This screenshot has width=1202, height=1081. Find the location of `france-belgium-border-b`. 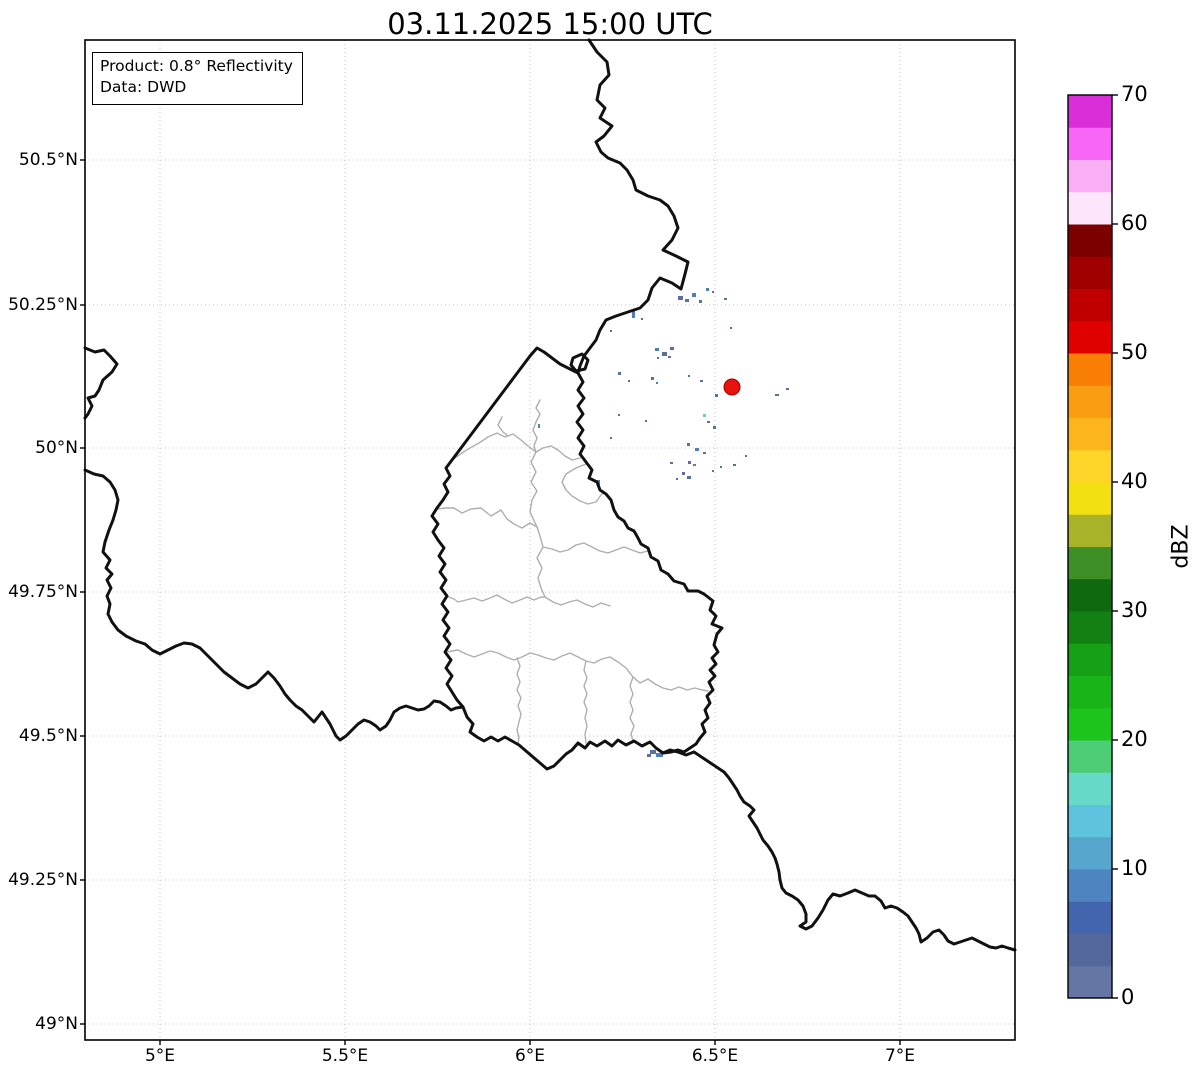

france-belgium-border-b is located at coordinates (274, 605).